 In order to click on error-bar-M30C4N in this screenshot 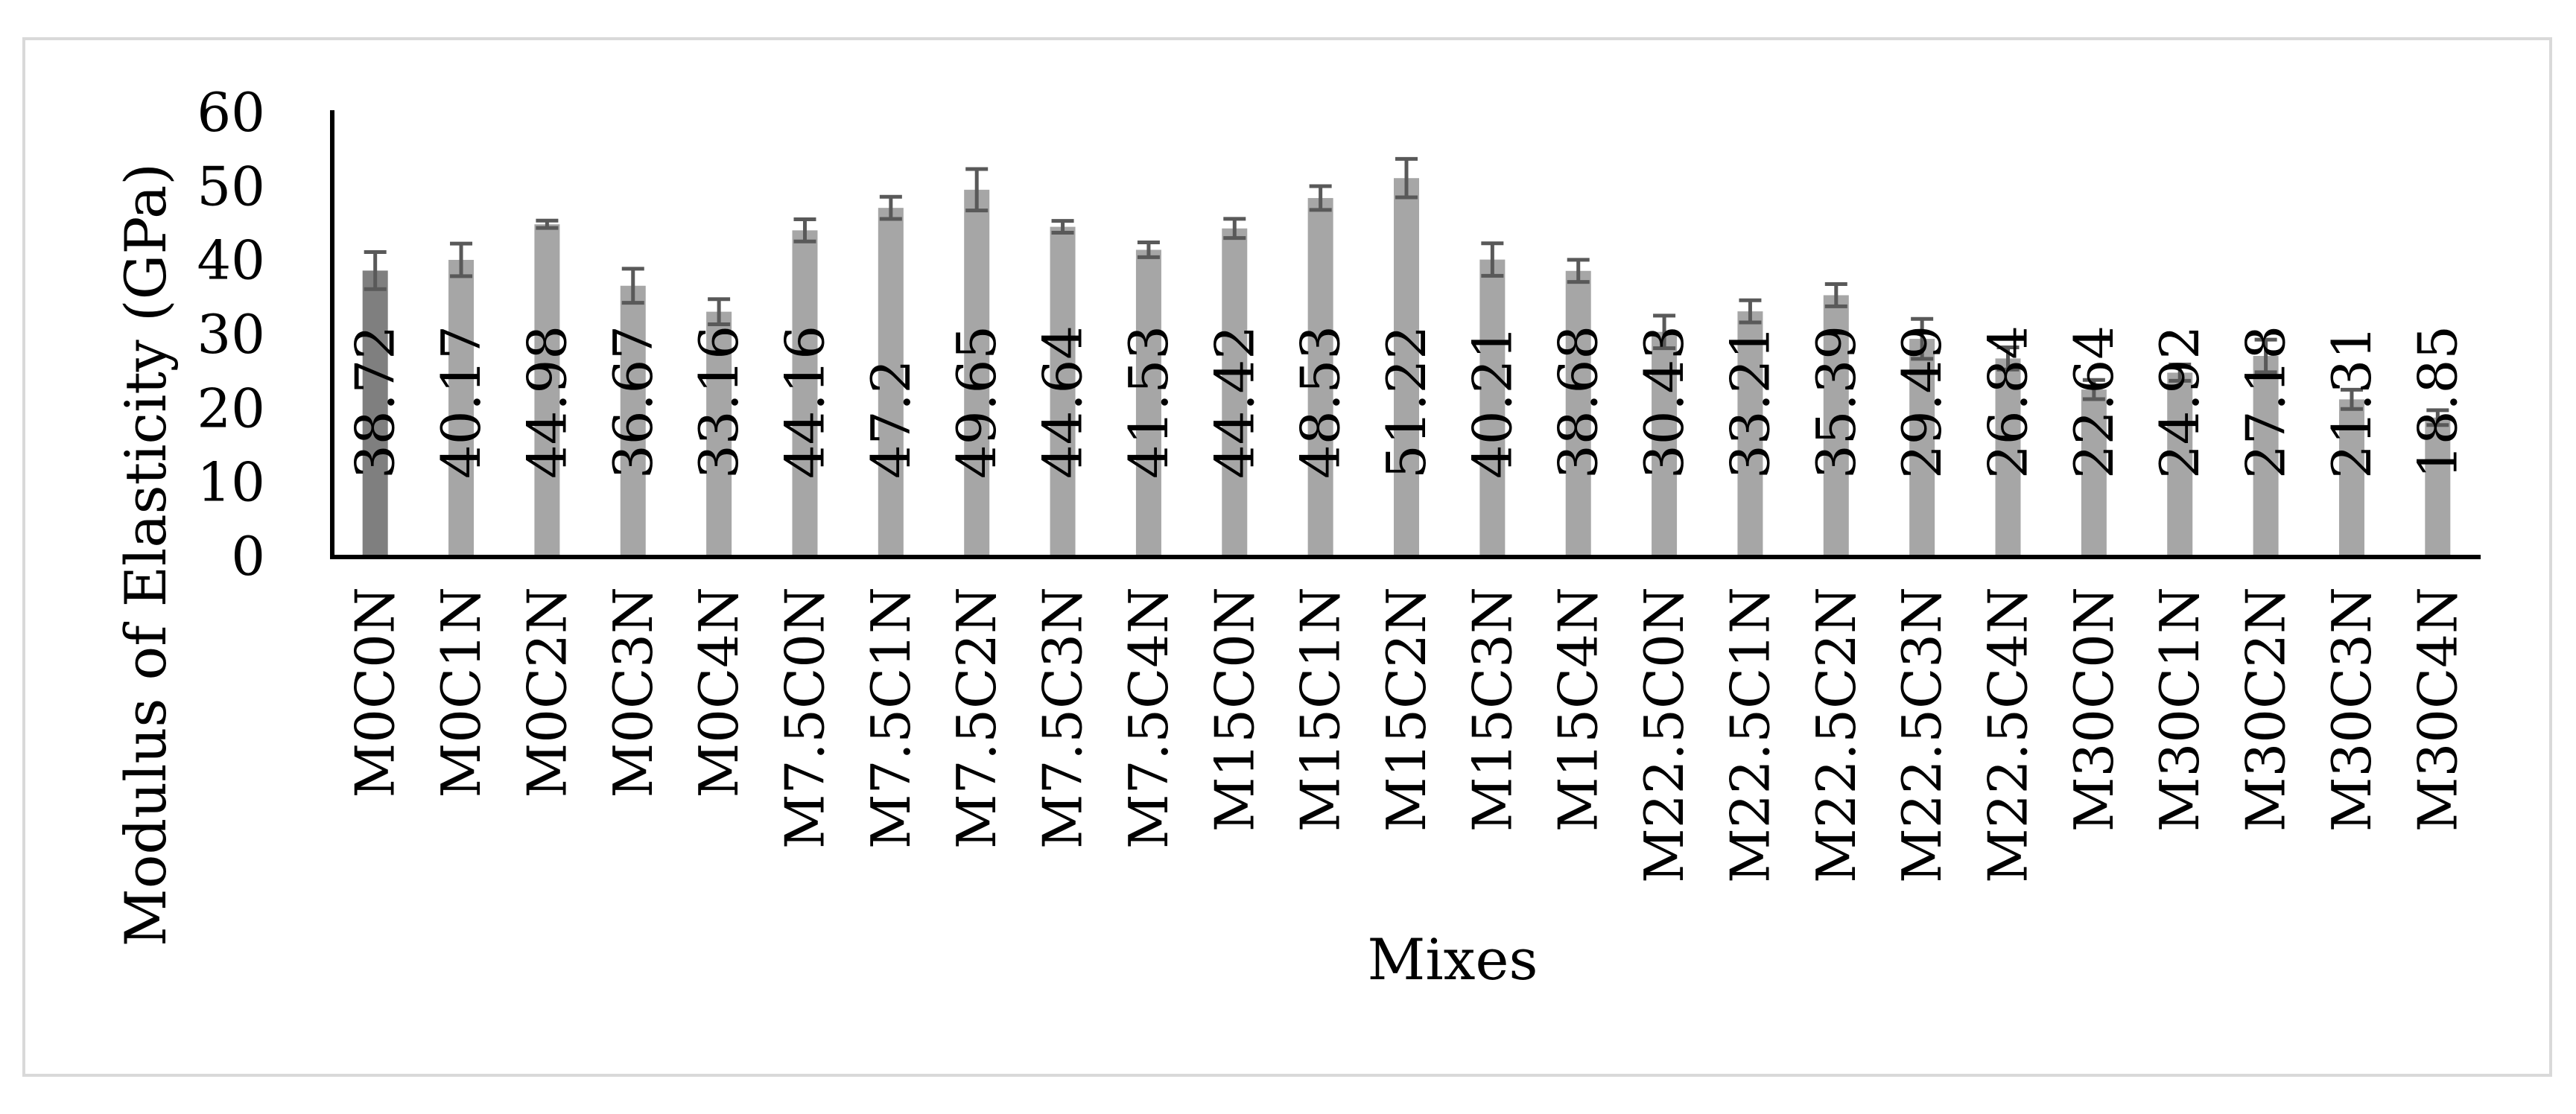, I will do `click(2438, 417)`.